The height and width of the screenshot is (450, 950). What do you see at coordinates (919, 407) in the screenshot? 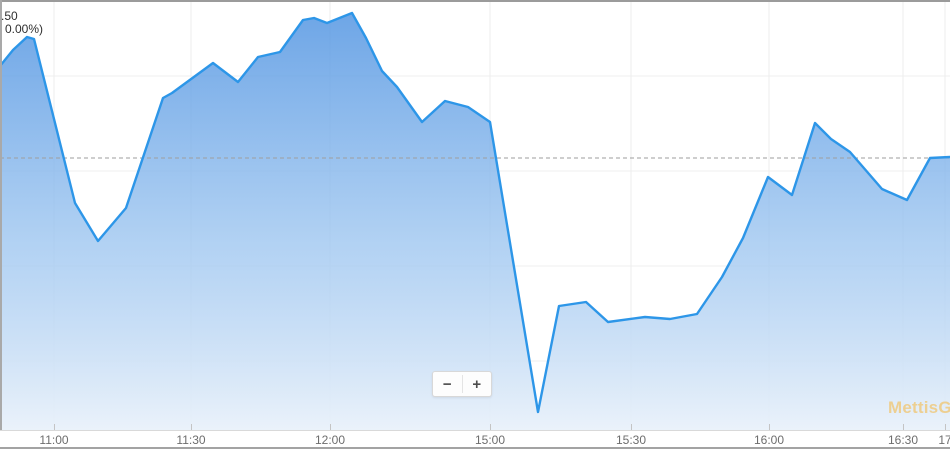
I see `mettis-watermark: MettisG` at bounding box center [919, 407].